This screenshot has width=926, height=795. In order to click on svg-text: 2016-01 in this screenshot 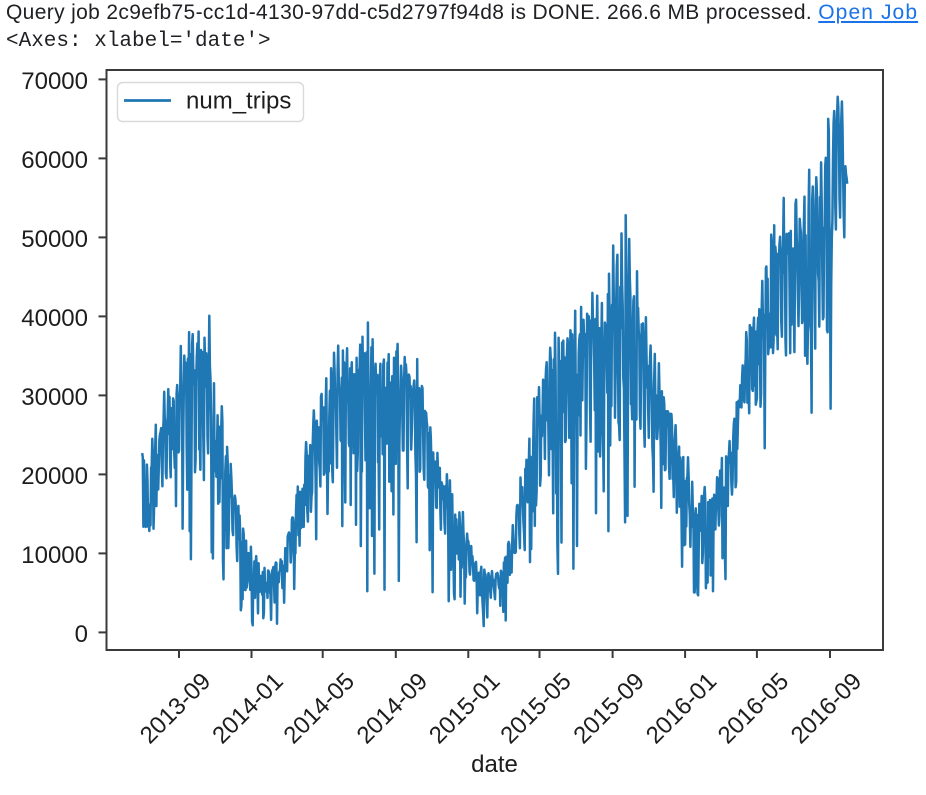, I will do `click(681, 708)`.